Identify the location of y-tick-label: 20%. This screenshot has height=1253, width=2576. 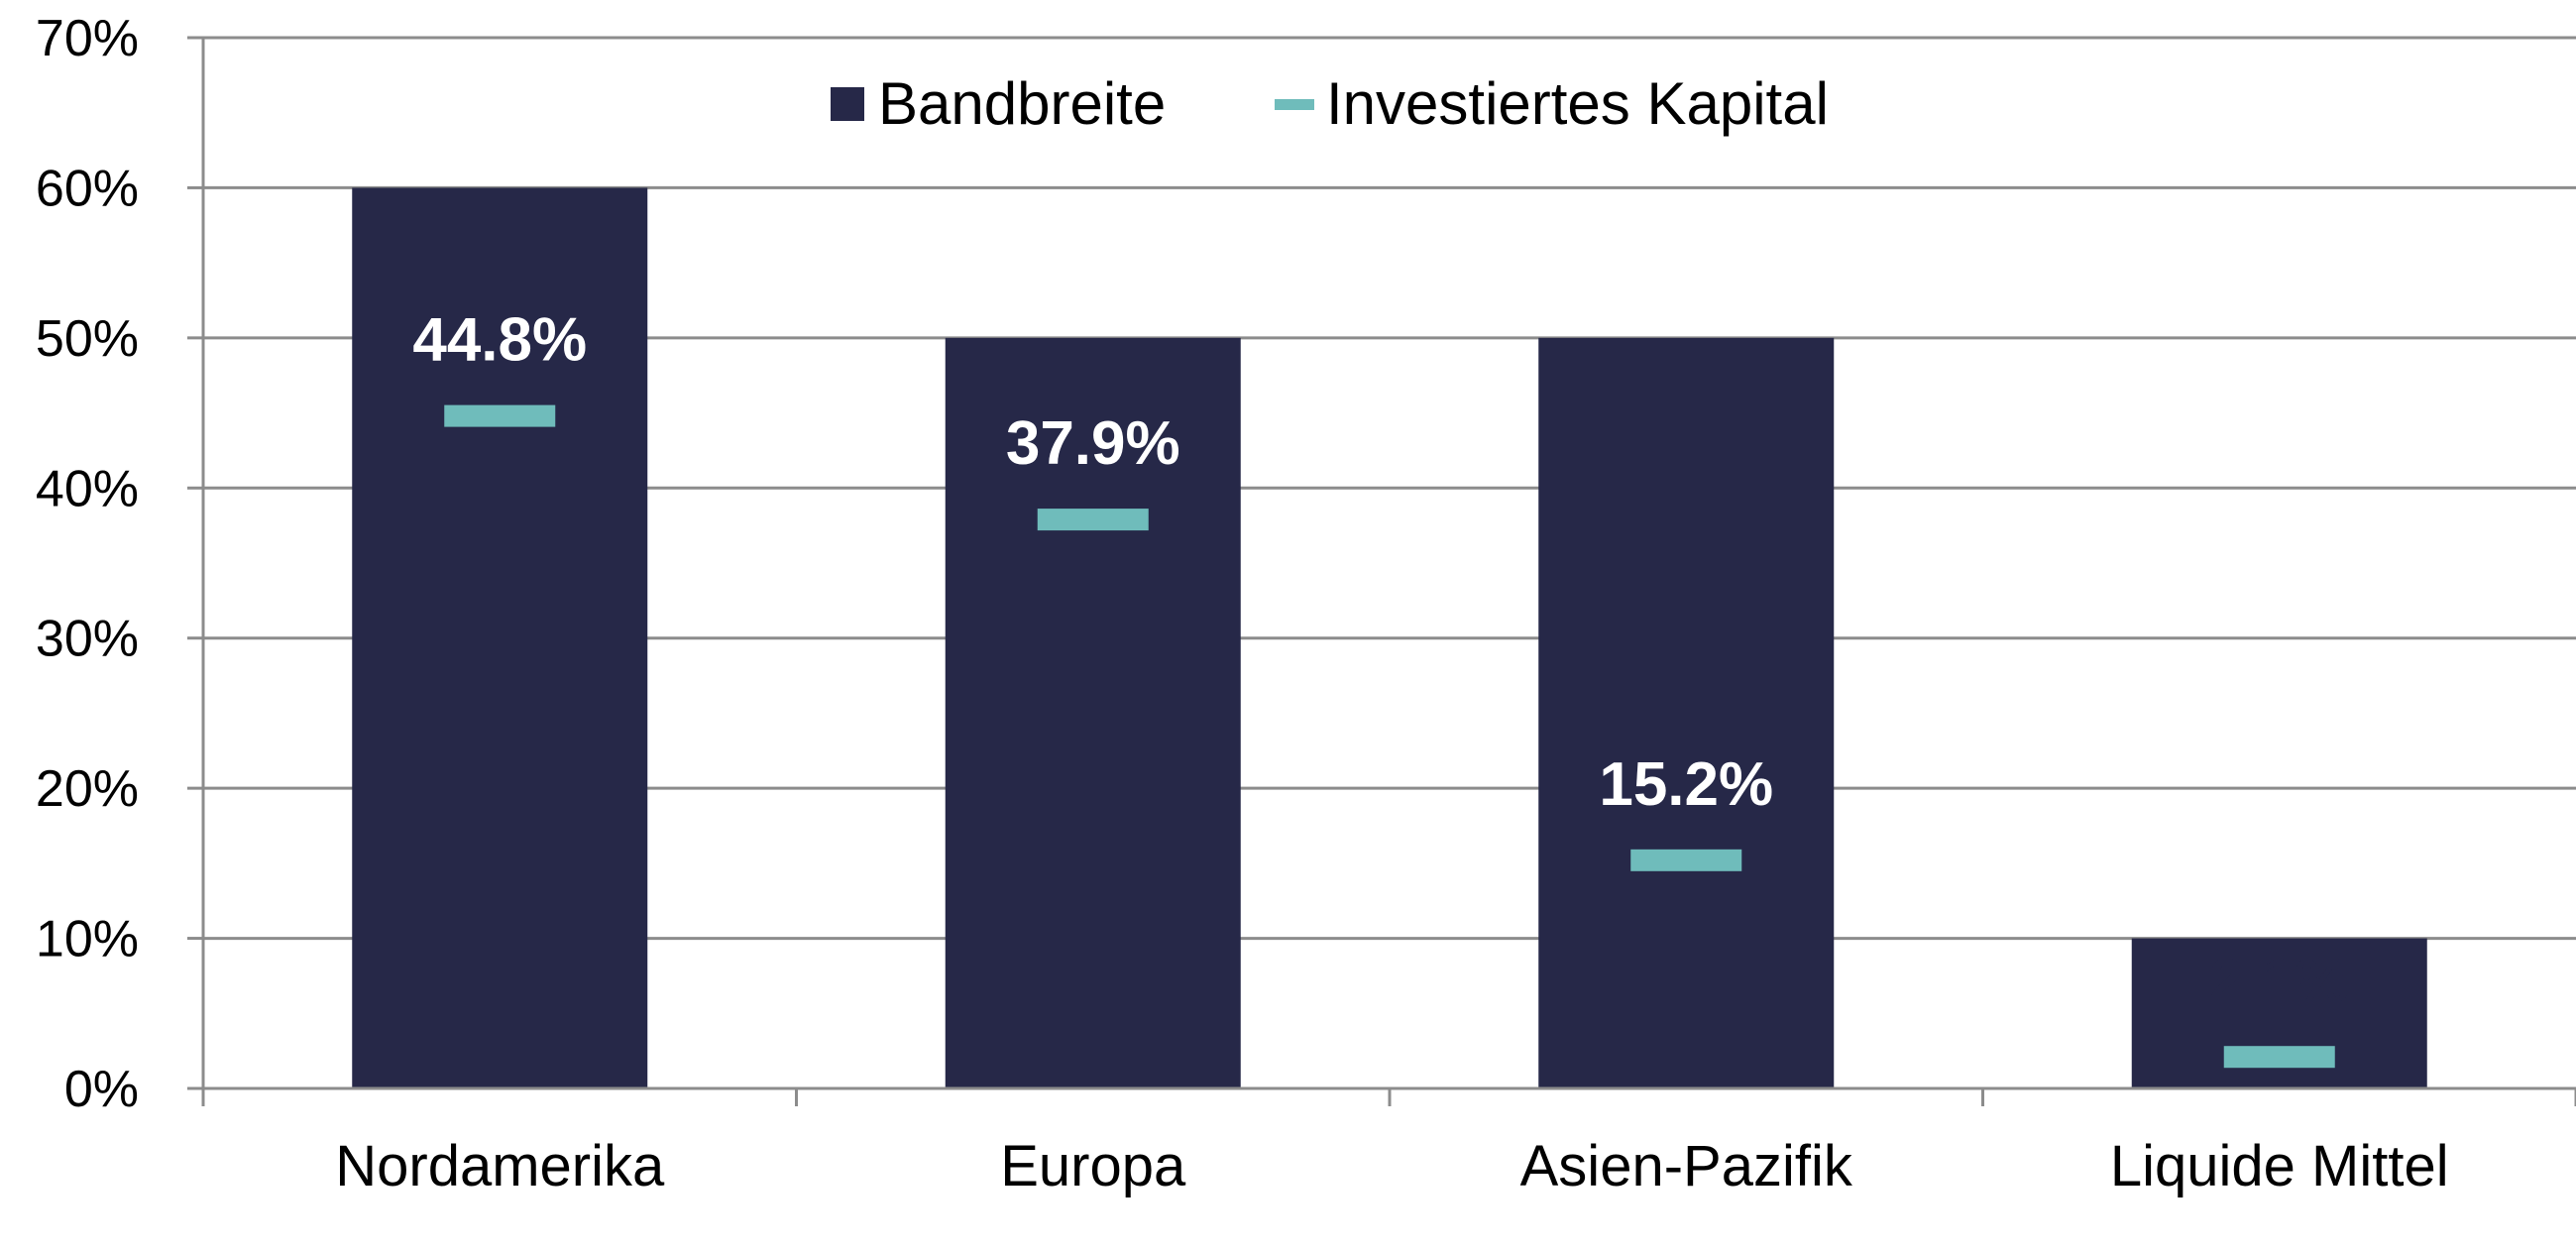
(87, 789).